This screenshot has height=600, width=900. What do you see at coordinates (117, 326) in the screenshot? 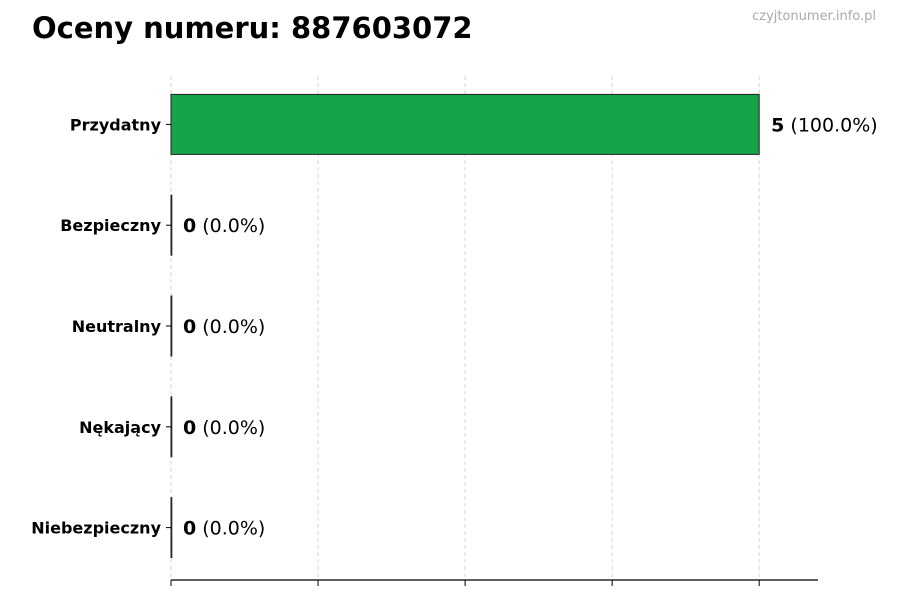
I see `category-label: Neutralny` at bounding box center [117, 326].